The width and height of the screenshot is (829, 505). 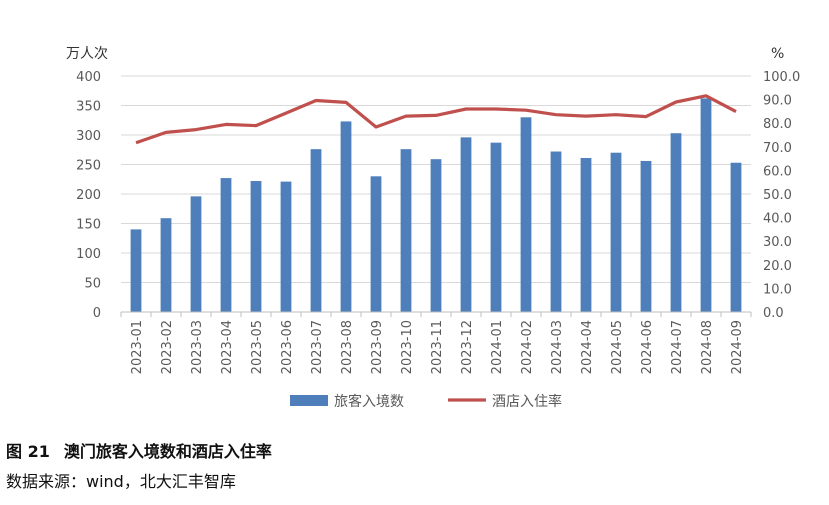 I want to click on x-tick-label: 2024-04, so click(x=587, y=347).